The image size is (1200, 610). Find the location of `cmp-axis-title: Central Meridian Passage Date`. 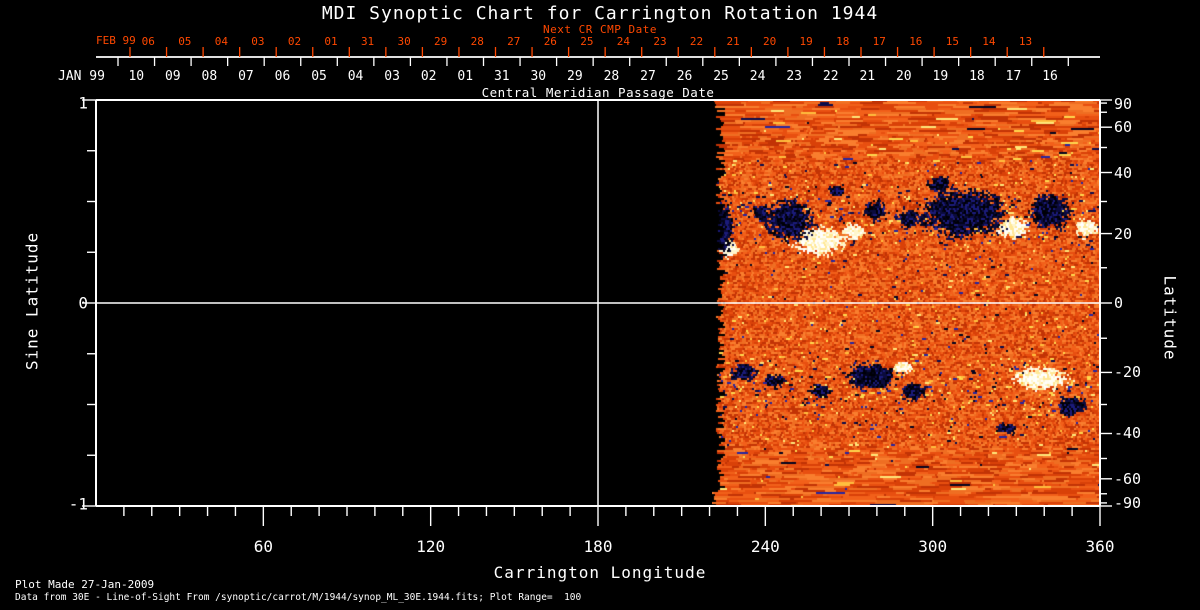

cmp-axis-title: Central Meridian Passage Date is located at coordinates (598, 92).